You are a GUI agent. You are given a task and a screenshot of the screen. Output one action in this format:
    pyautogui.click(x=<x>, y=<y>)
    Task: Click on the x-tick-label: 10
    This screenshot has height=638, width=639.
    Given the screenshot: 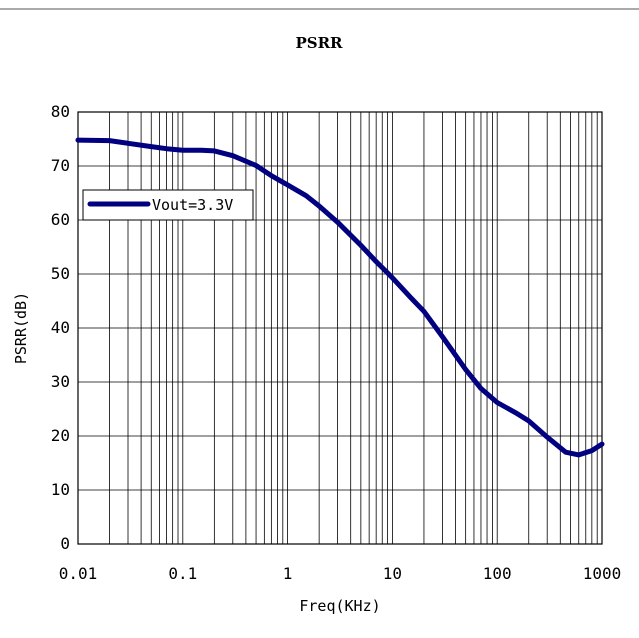 What is the action you would take?
    pyautogui.click(x=392, y=573)
    